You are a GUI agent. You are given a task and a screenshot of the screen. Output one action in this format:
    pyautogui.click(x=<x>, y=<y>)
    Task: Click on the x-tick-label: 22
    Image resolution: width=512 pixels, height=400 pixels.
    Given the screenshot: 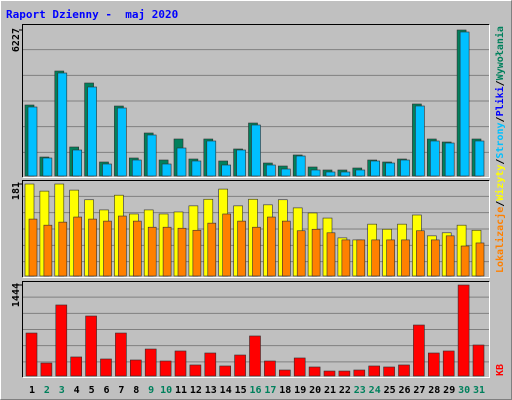 What is the action you would take?
    pyautogui.click(x=345, y=390)
    